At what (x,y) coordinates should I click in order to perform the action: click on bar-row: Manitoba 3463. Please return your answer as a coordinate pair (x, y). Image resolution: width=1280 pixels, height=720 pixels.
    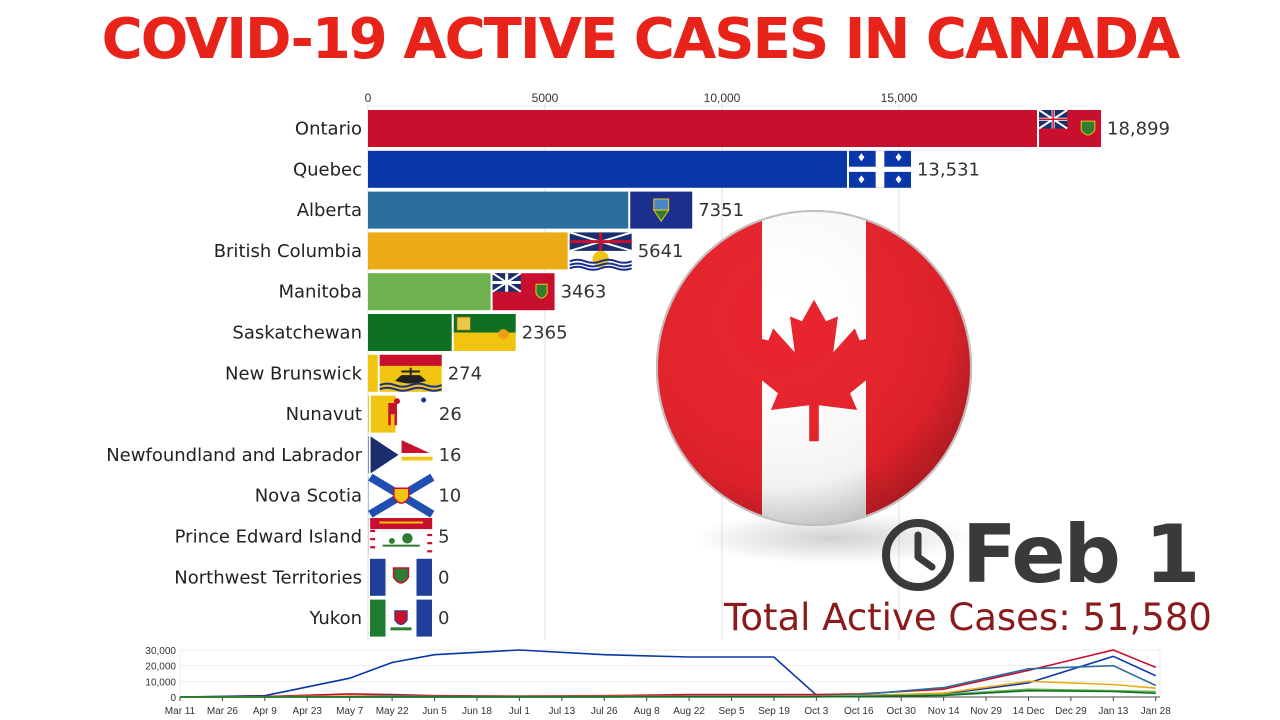
    Looking at the image, I should click on (443, 291).